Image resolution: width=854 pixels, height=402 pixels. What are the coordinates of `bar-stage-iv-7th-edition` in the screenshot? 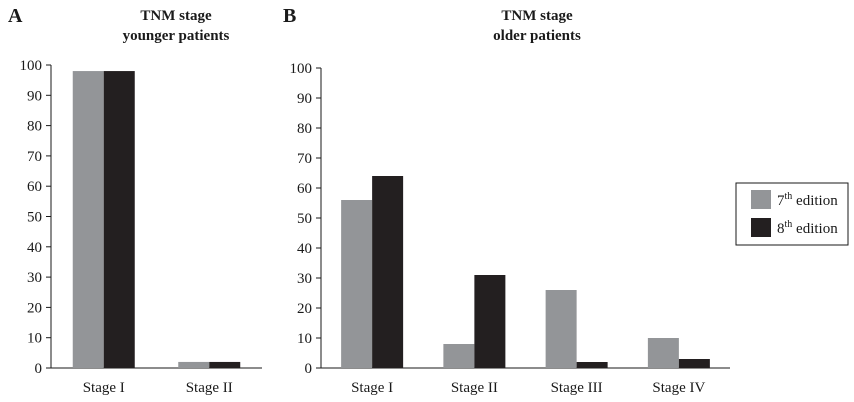 It's located at (663, 353).